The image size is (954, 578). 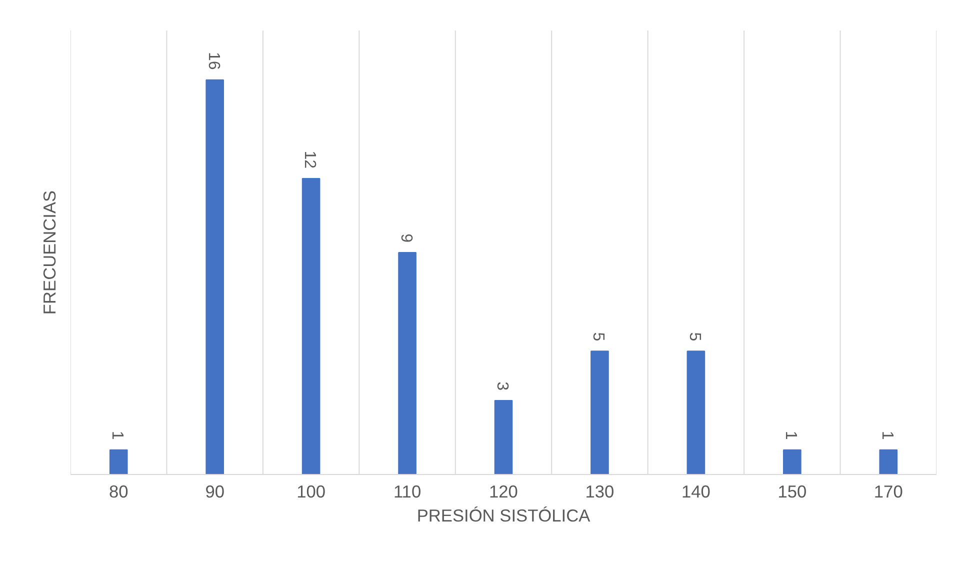 What do you see at coordinates (599, 492) in the screenshot?
I see `x-tick-label: 130` at bounding box center [599, 492].